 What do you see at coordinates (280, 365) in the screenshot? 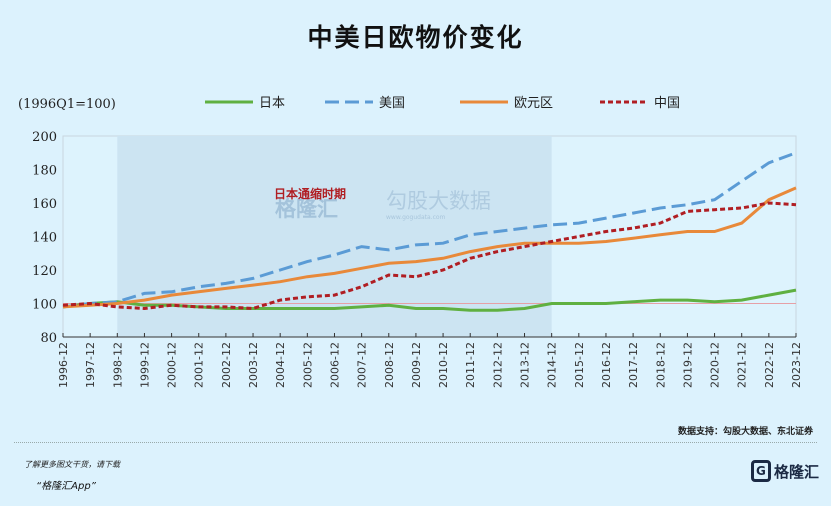
I see `x-tick-label: 2004-12` at bounding box center [280, 365].